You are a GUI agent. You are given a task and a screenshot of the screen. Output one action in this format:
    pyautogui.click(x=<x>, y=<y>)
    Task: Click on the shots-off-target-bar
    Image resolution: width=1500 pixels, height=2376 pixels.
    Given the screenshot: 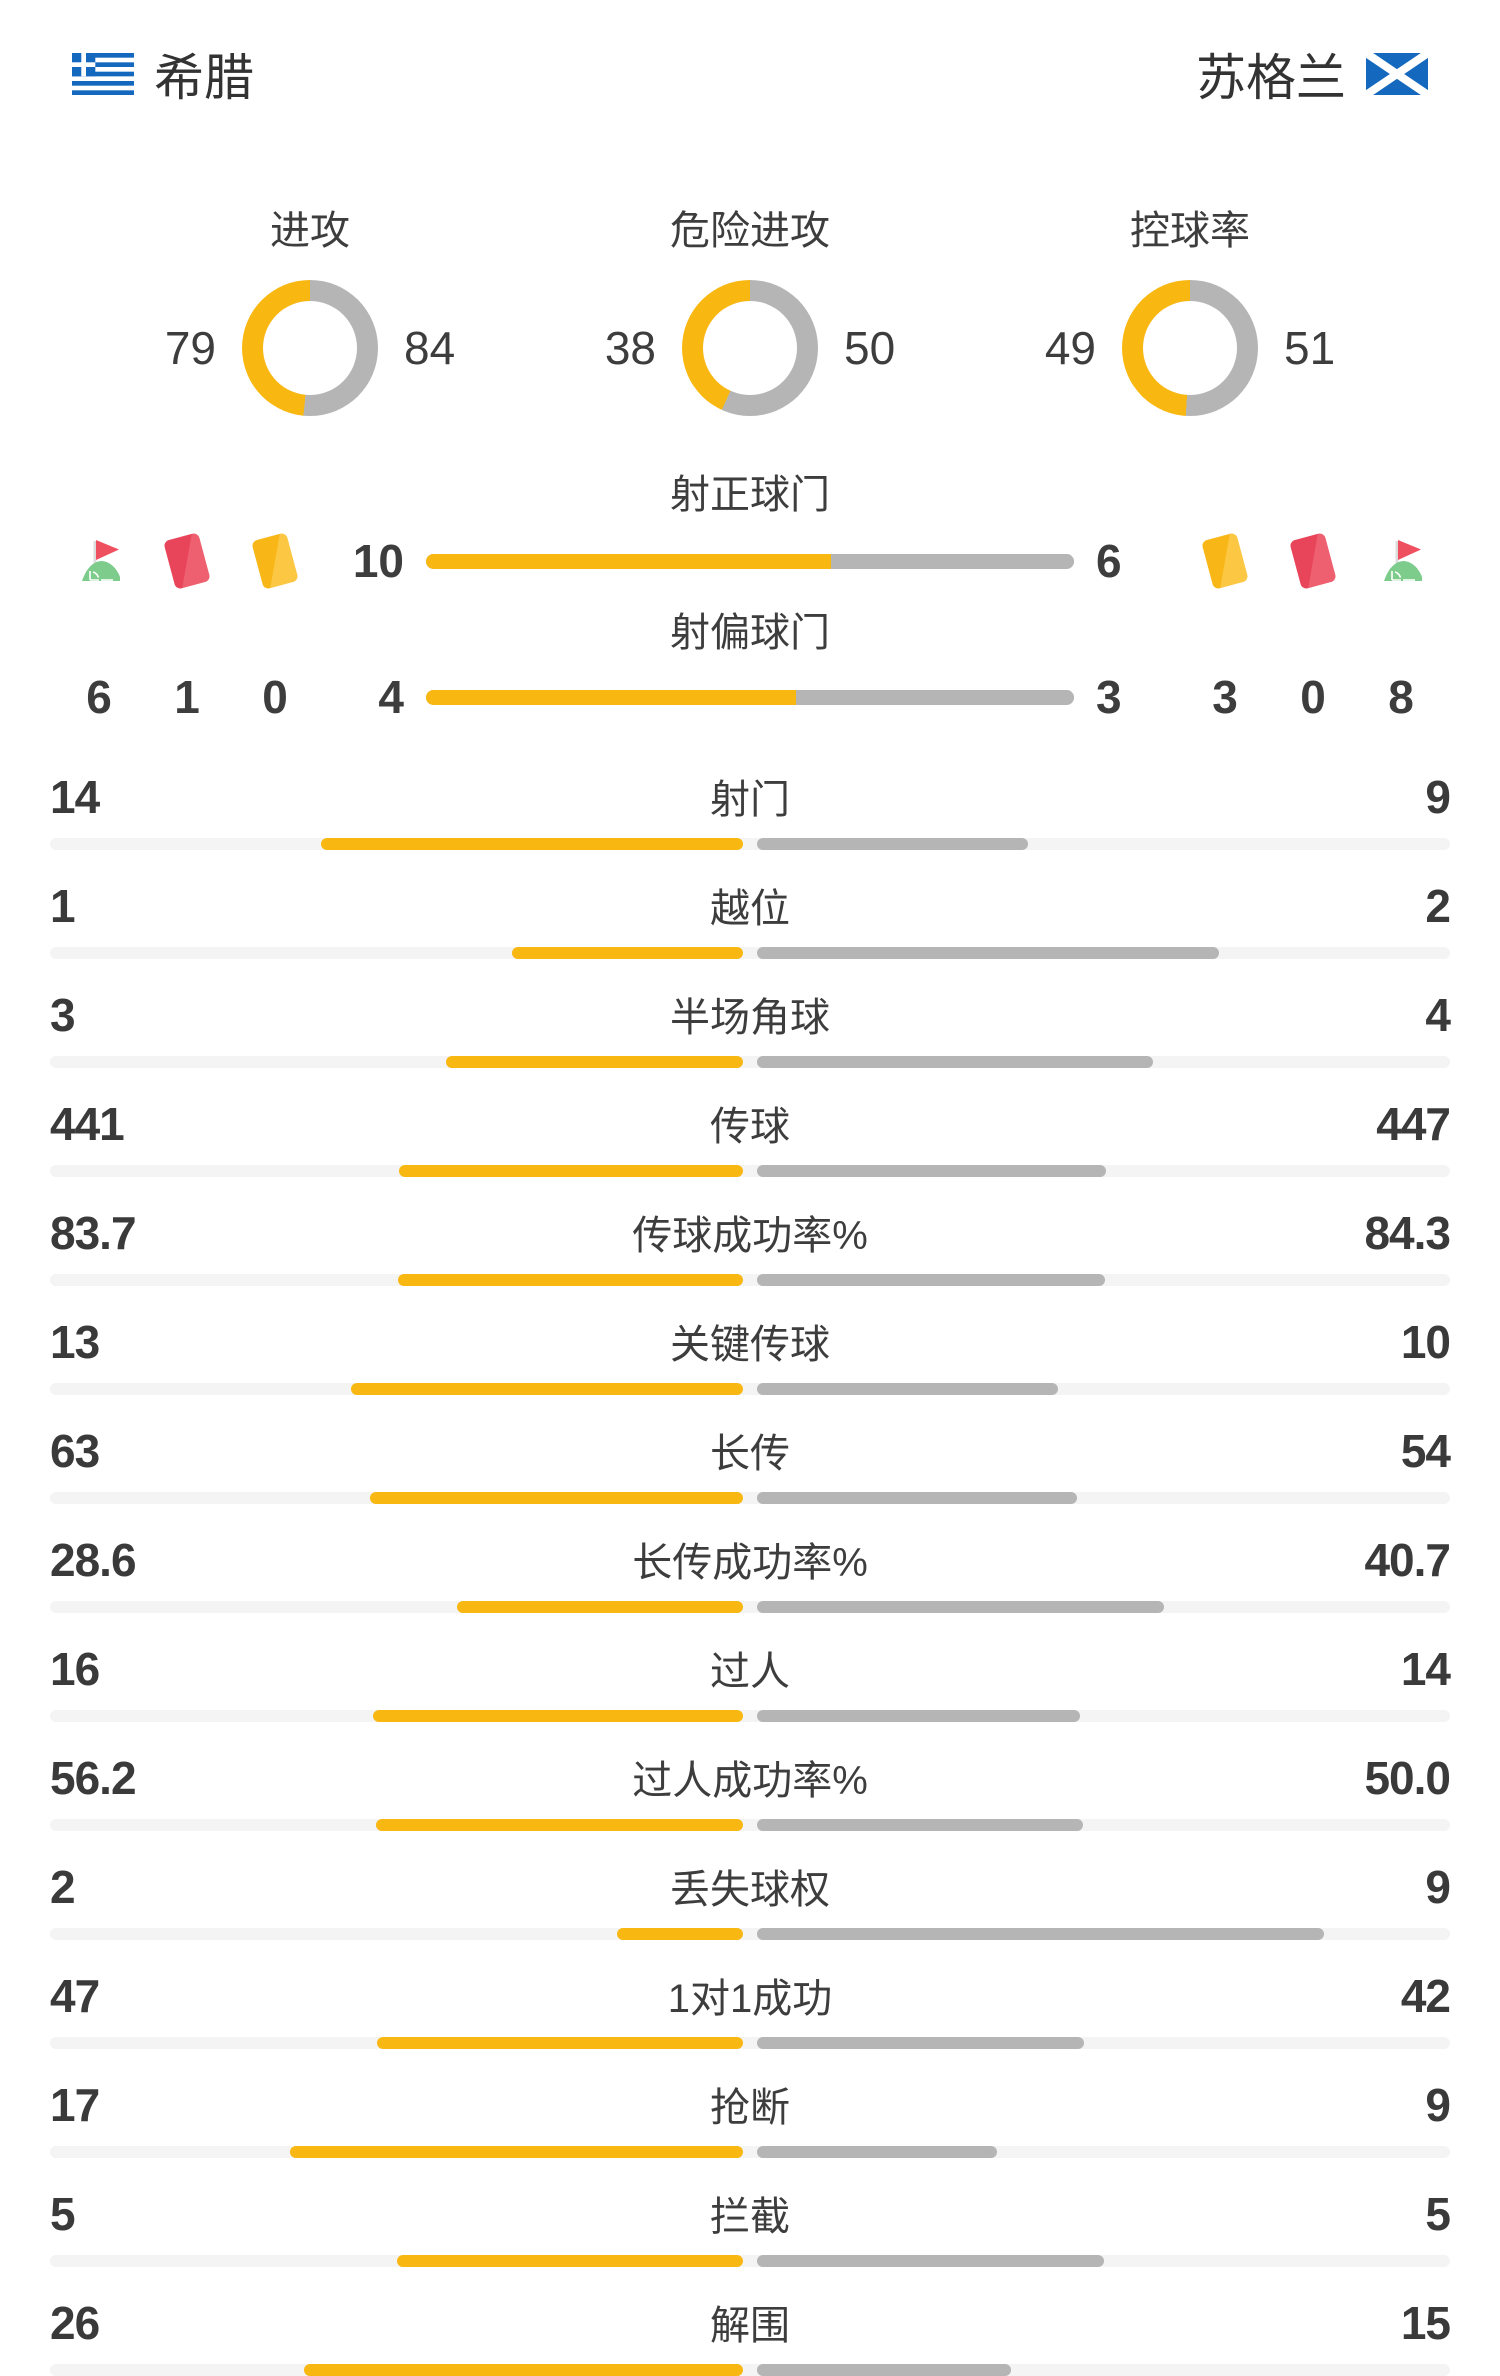 What is the action you would take?
    pyautogui.click(x=750, y=697)
    